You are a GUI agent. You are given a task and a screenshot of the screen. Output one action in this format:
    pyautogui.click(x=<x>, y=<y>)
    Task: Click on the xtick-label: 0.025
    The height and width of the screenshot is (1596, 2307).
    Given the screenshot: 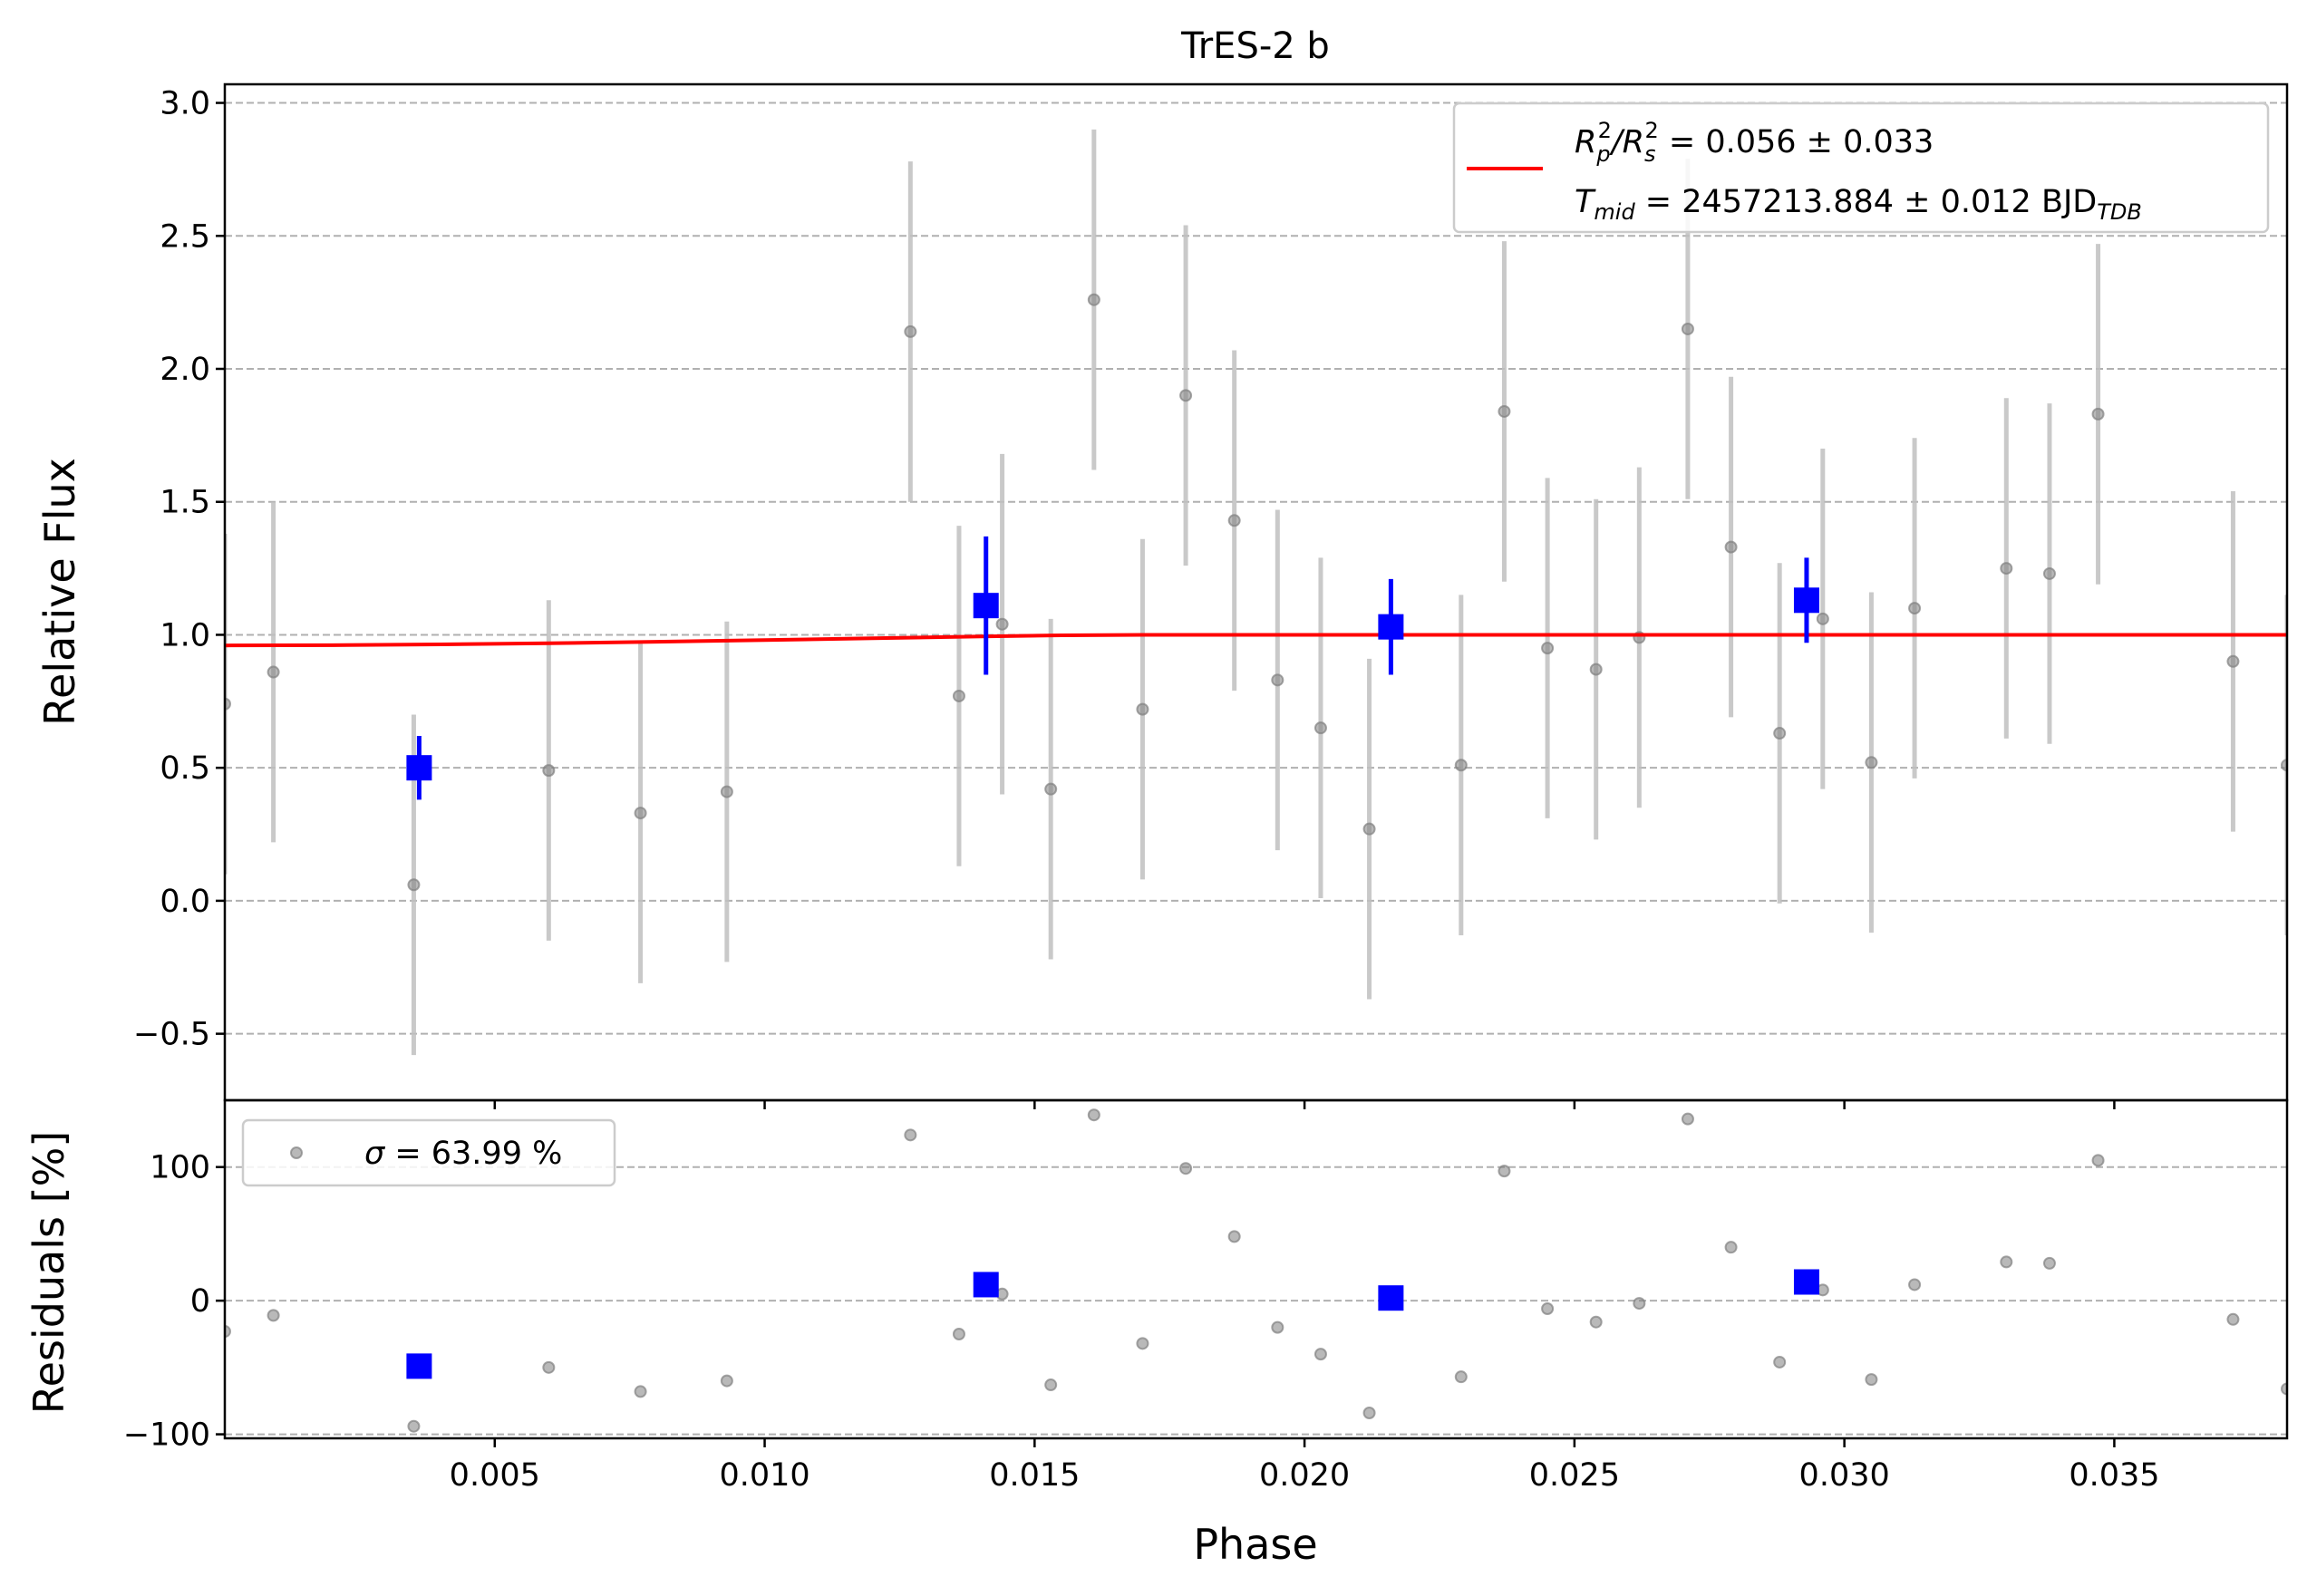 What is the action you would take?
    pyautogui.click(x=1574, y=1475)
    